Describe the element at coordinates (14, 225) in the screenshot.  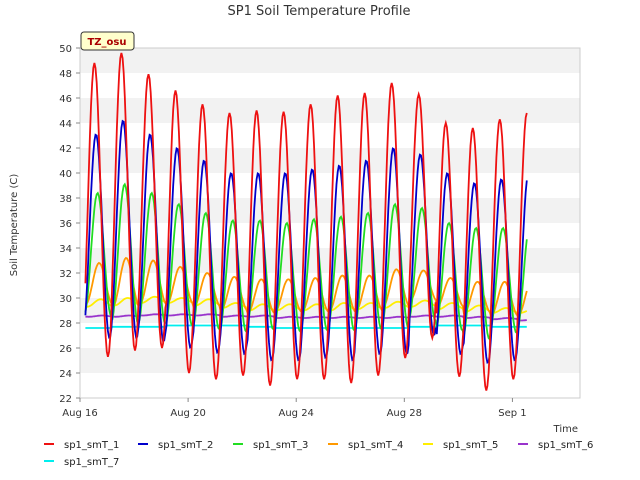
I see `y-axis-title: Soil Temperature (C)` at that location.